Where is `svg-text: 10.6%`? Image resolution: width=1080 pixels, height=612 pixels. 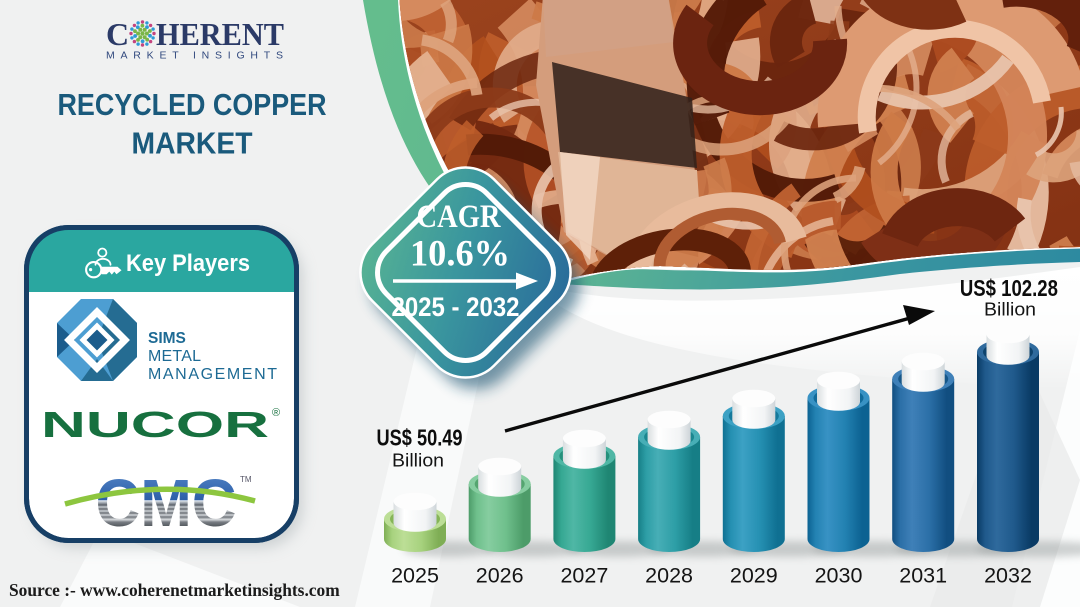 svg-text: 10.6% is located at coordinates (460, 254).